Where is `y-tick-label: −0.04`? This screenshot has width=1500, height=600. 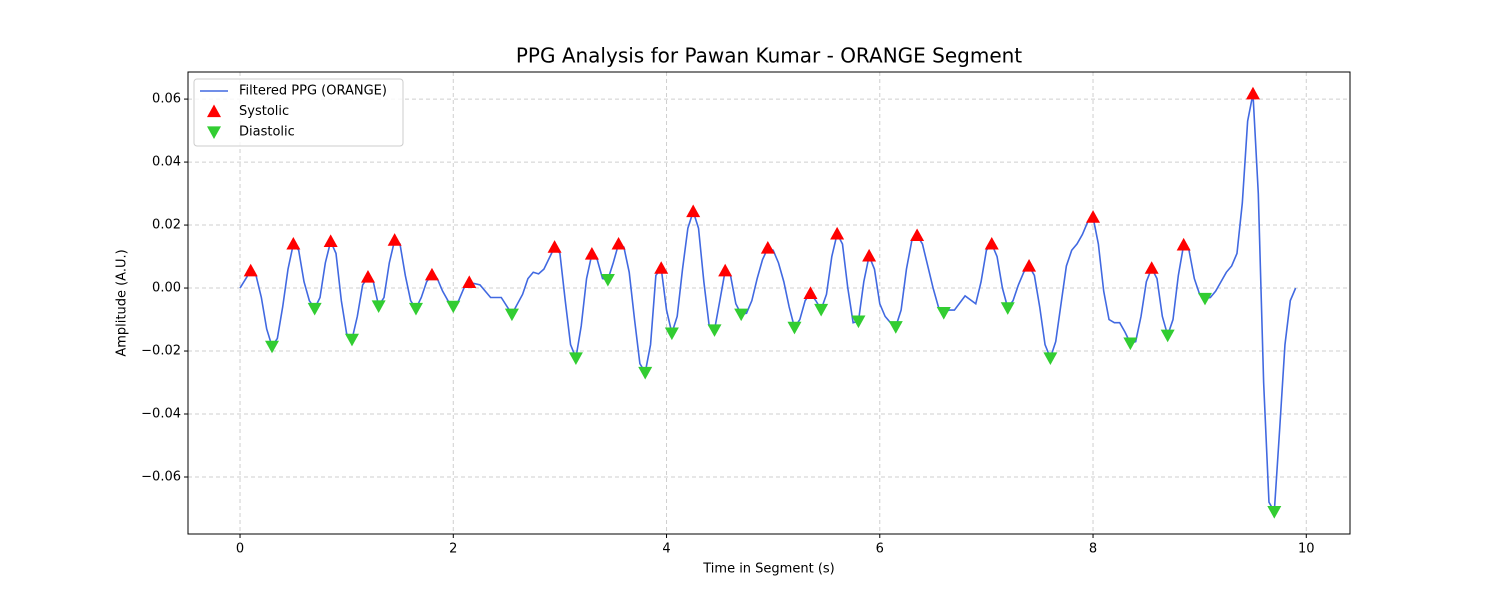 y-tick-label: −0.04 is located at coordinates (161, 414).